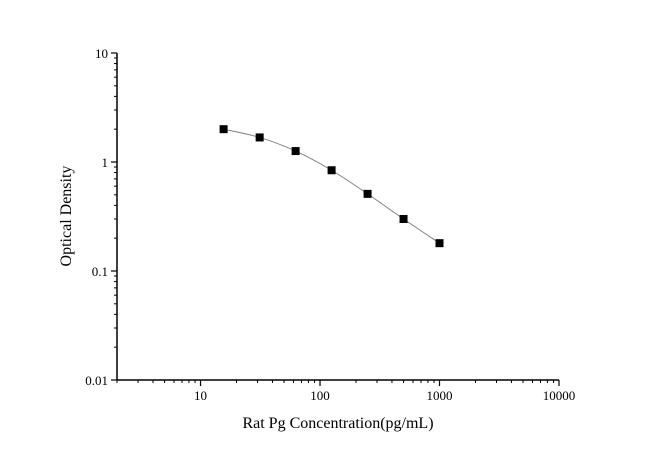 Image resolution: width=650 pixels, height=454 pixels. Describe the element at coordinates (101, 53) in the screenshot. I see `y-tick-label: 10` at that location.